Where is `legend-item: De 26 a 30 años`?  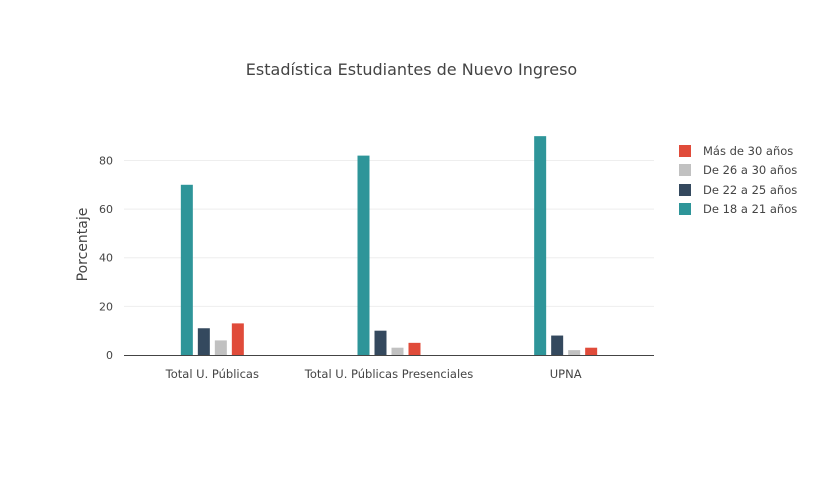 legend-item: De 26 a 30 años is located at coordinates (738, 171).